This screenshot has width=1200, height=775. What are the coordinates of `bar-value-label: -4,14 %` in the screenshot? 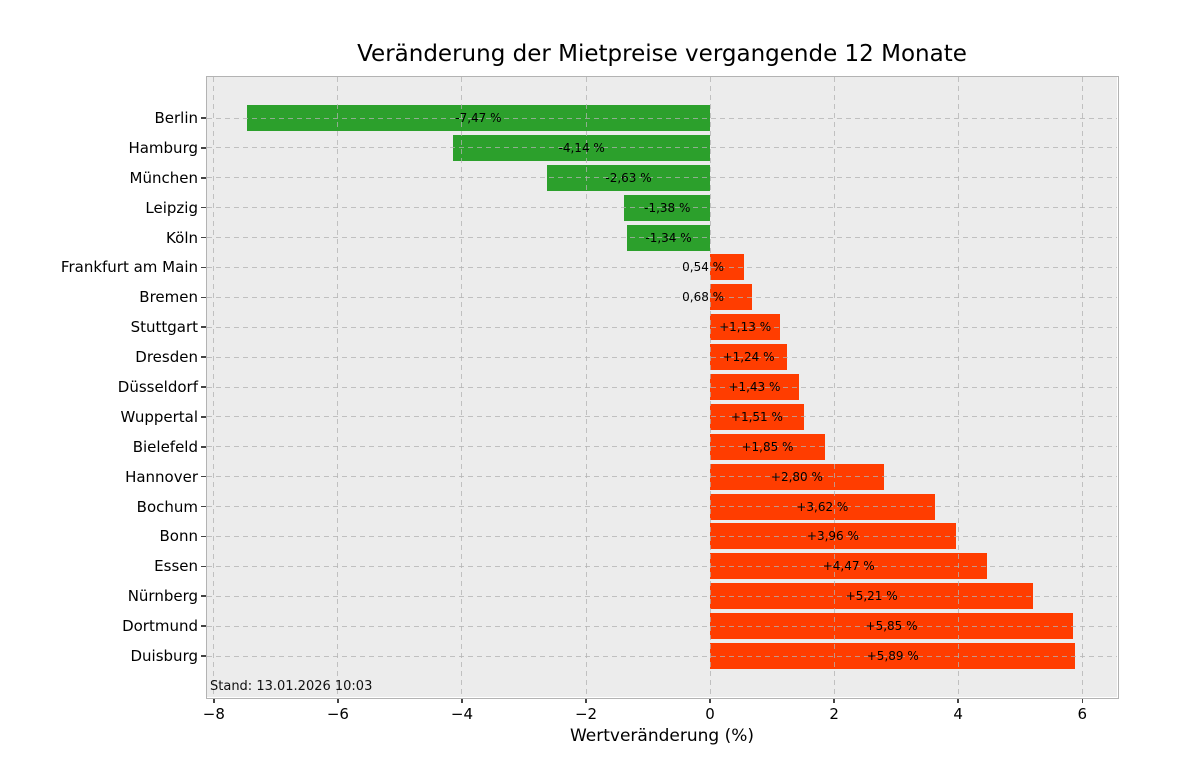 It's located at (581, 147).